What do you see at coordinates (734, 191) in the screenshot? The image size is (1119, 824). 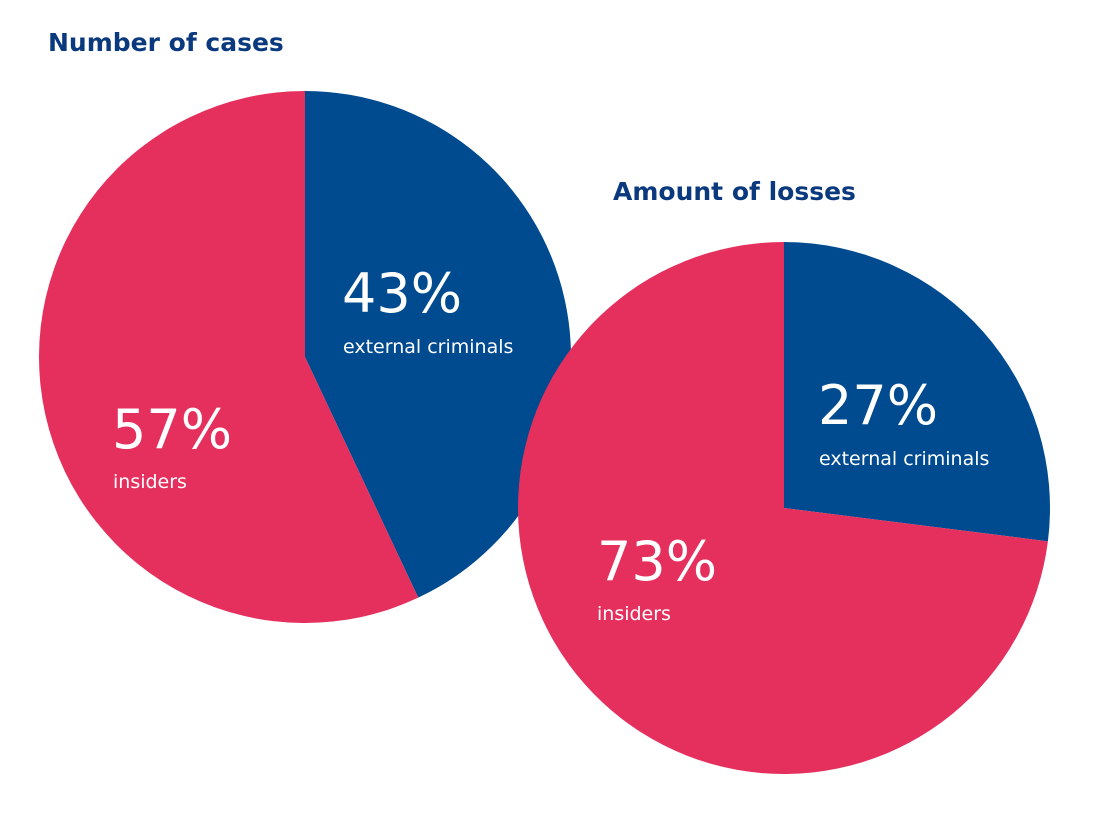 I see `chart-title: Amount of losses` at bounding box center [734, 191].